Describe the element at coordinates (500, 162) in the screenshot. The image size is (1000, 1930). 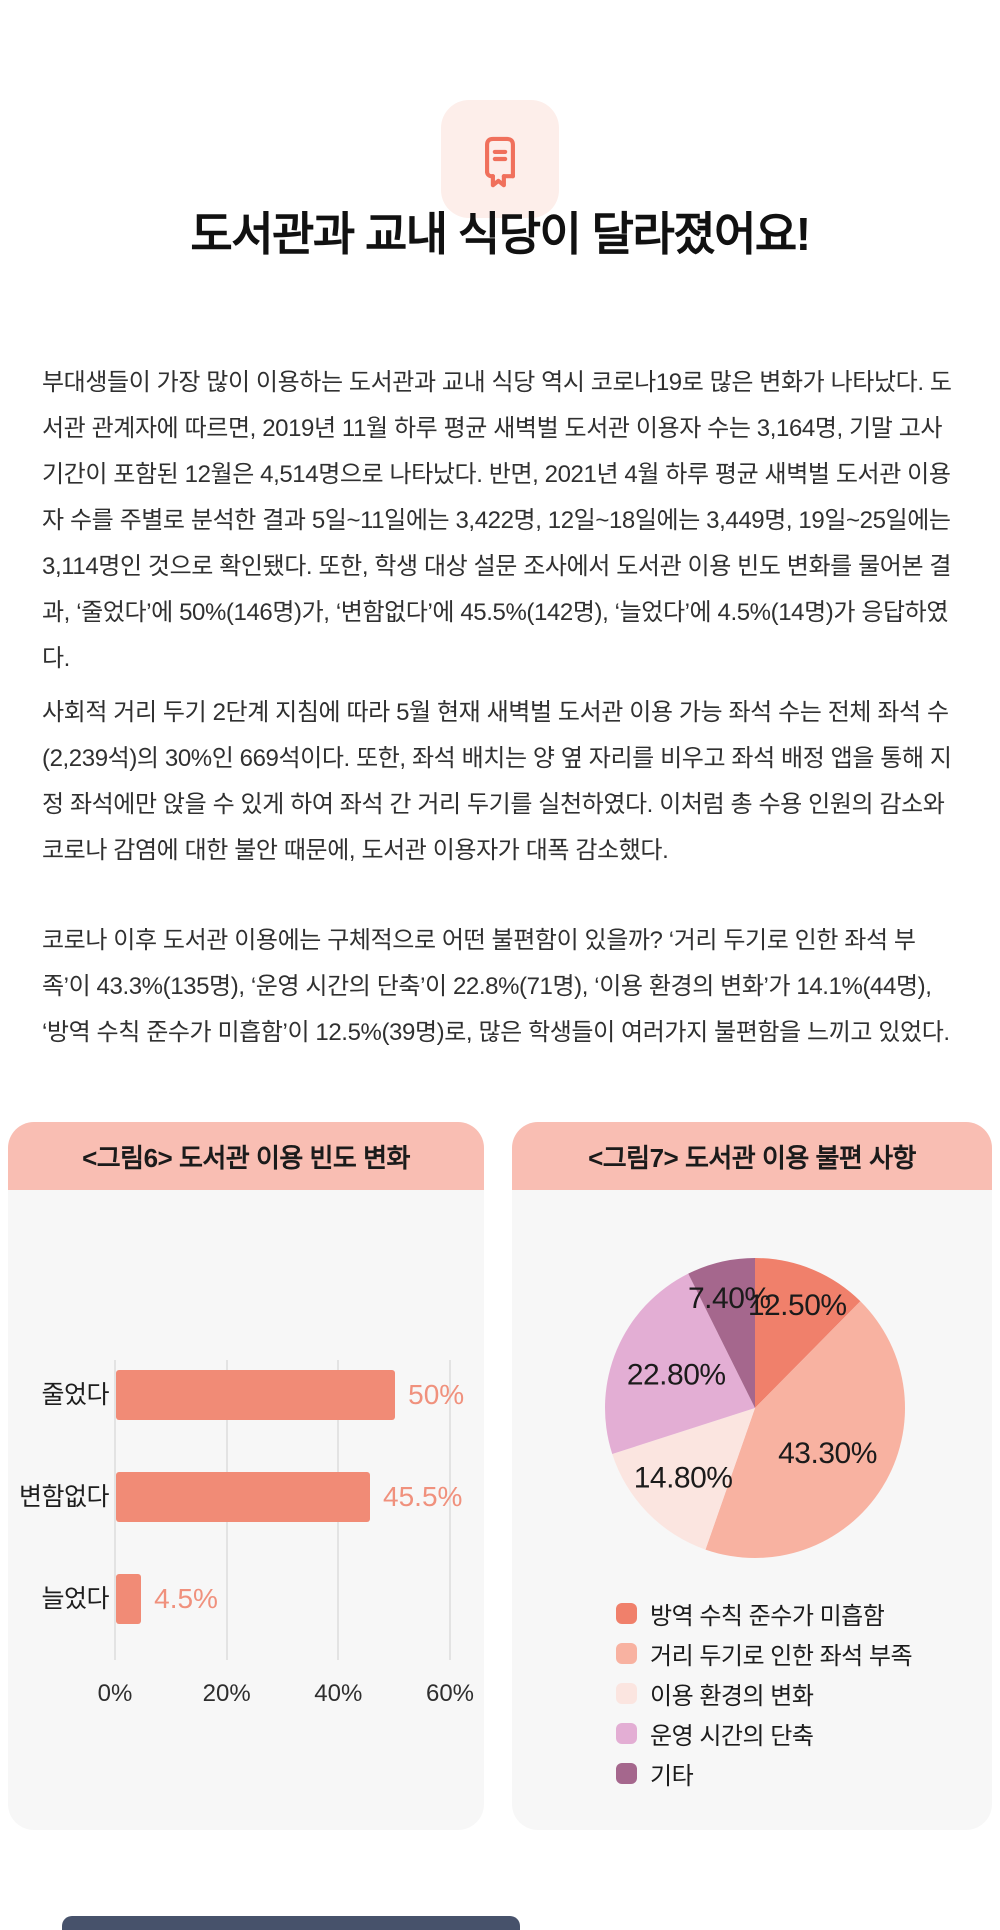
I see `book-icon` at that location.